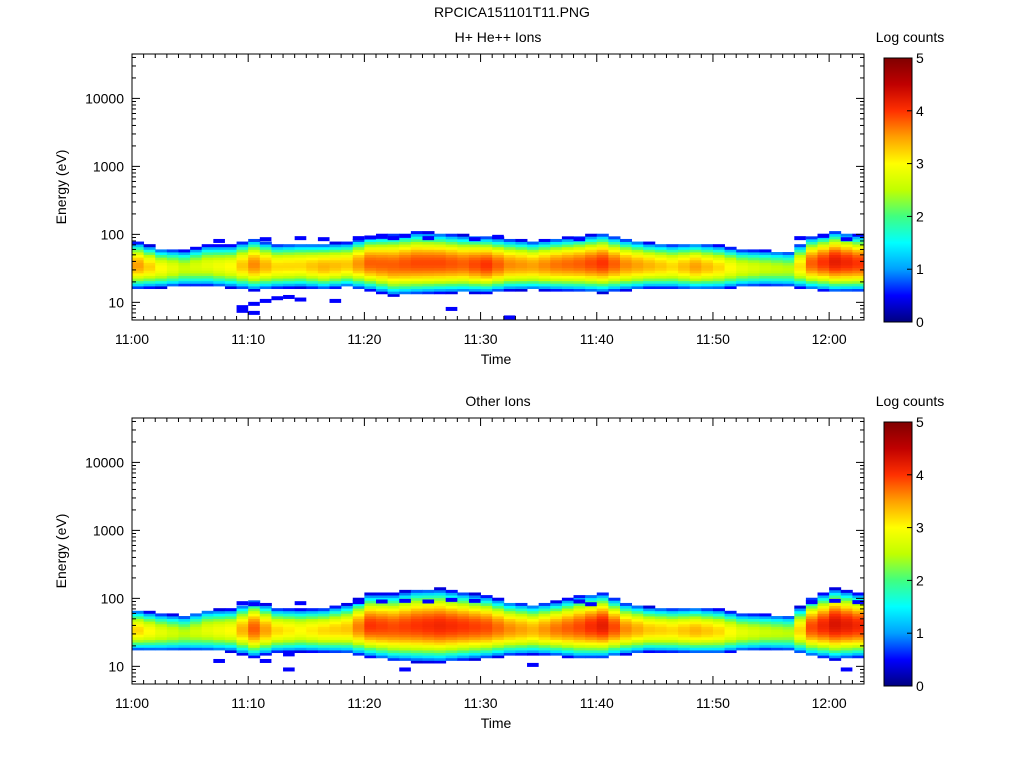 The image size is (1024, 768). Describe the element at coordinates (248, 703) in the screenshot. I see `x-tick-label: 11:10` at that location.